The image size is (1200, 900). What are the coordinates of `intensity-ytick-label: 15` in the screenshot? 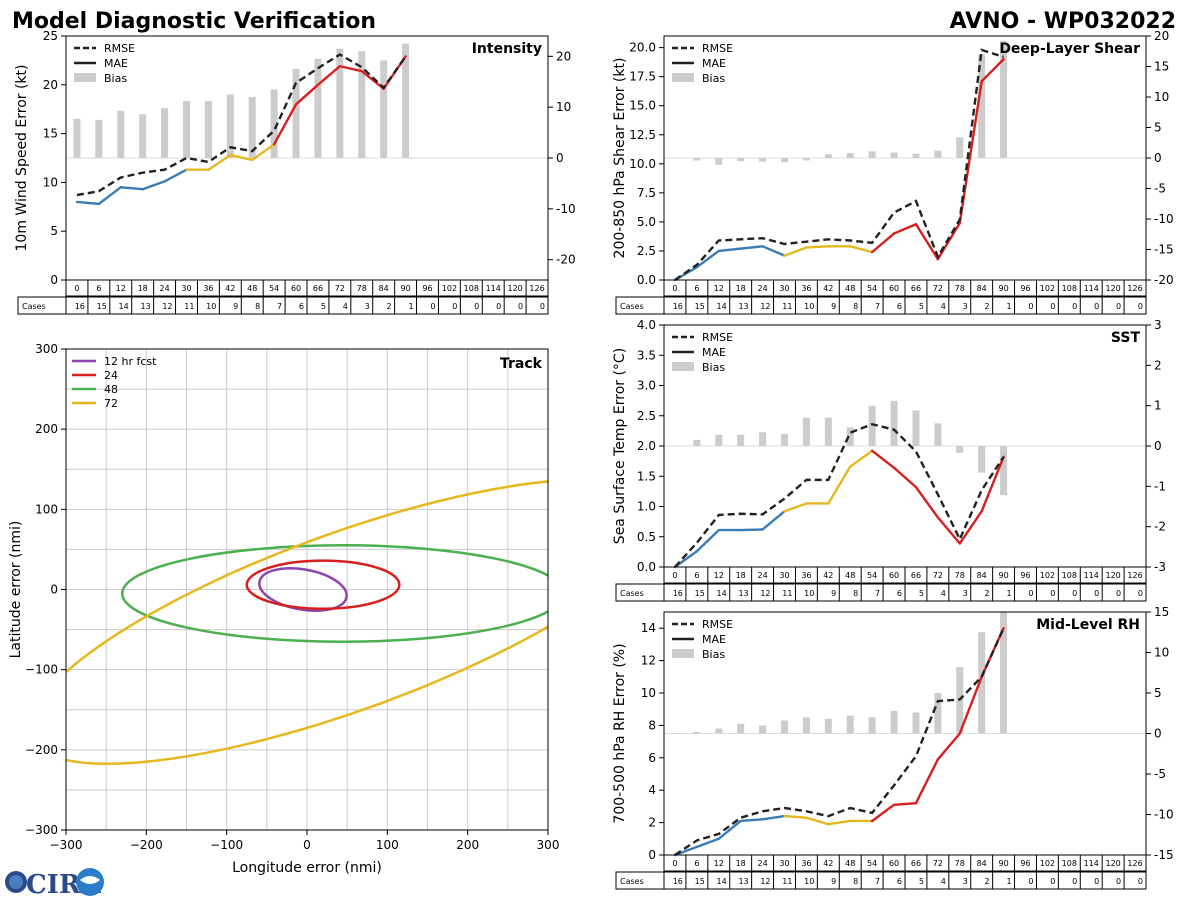 It's located at (50, 134).